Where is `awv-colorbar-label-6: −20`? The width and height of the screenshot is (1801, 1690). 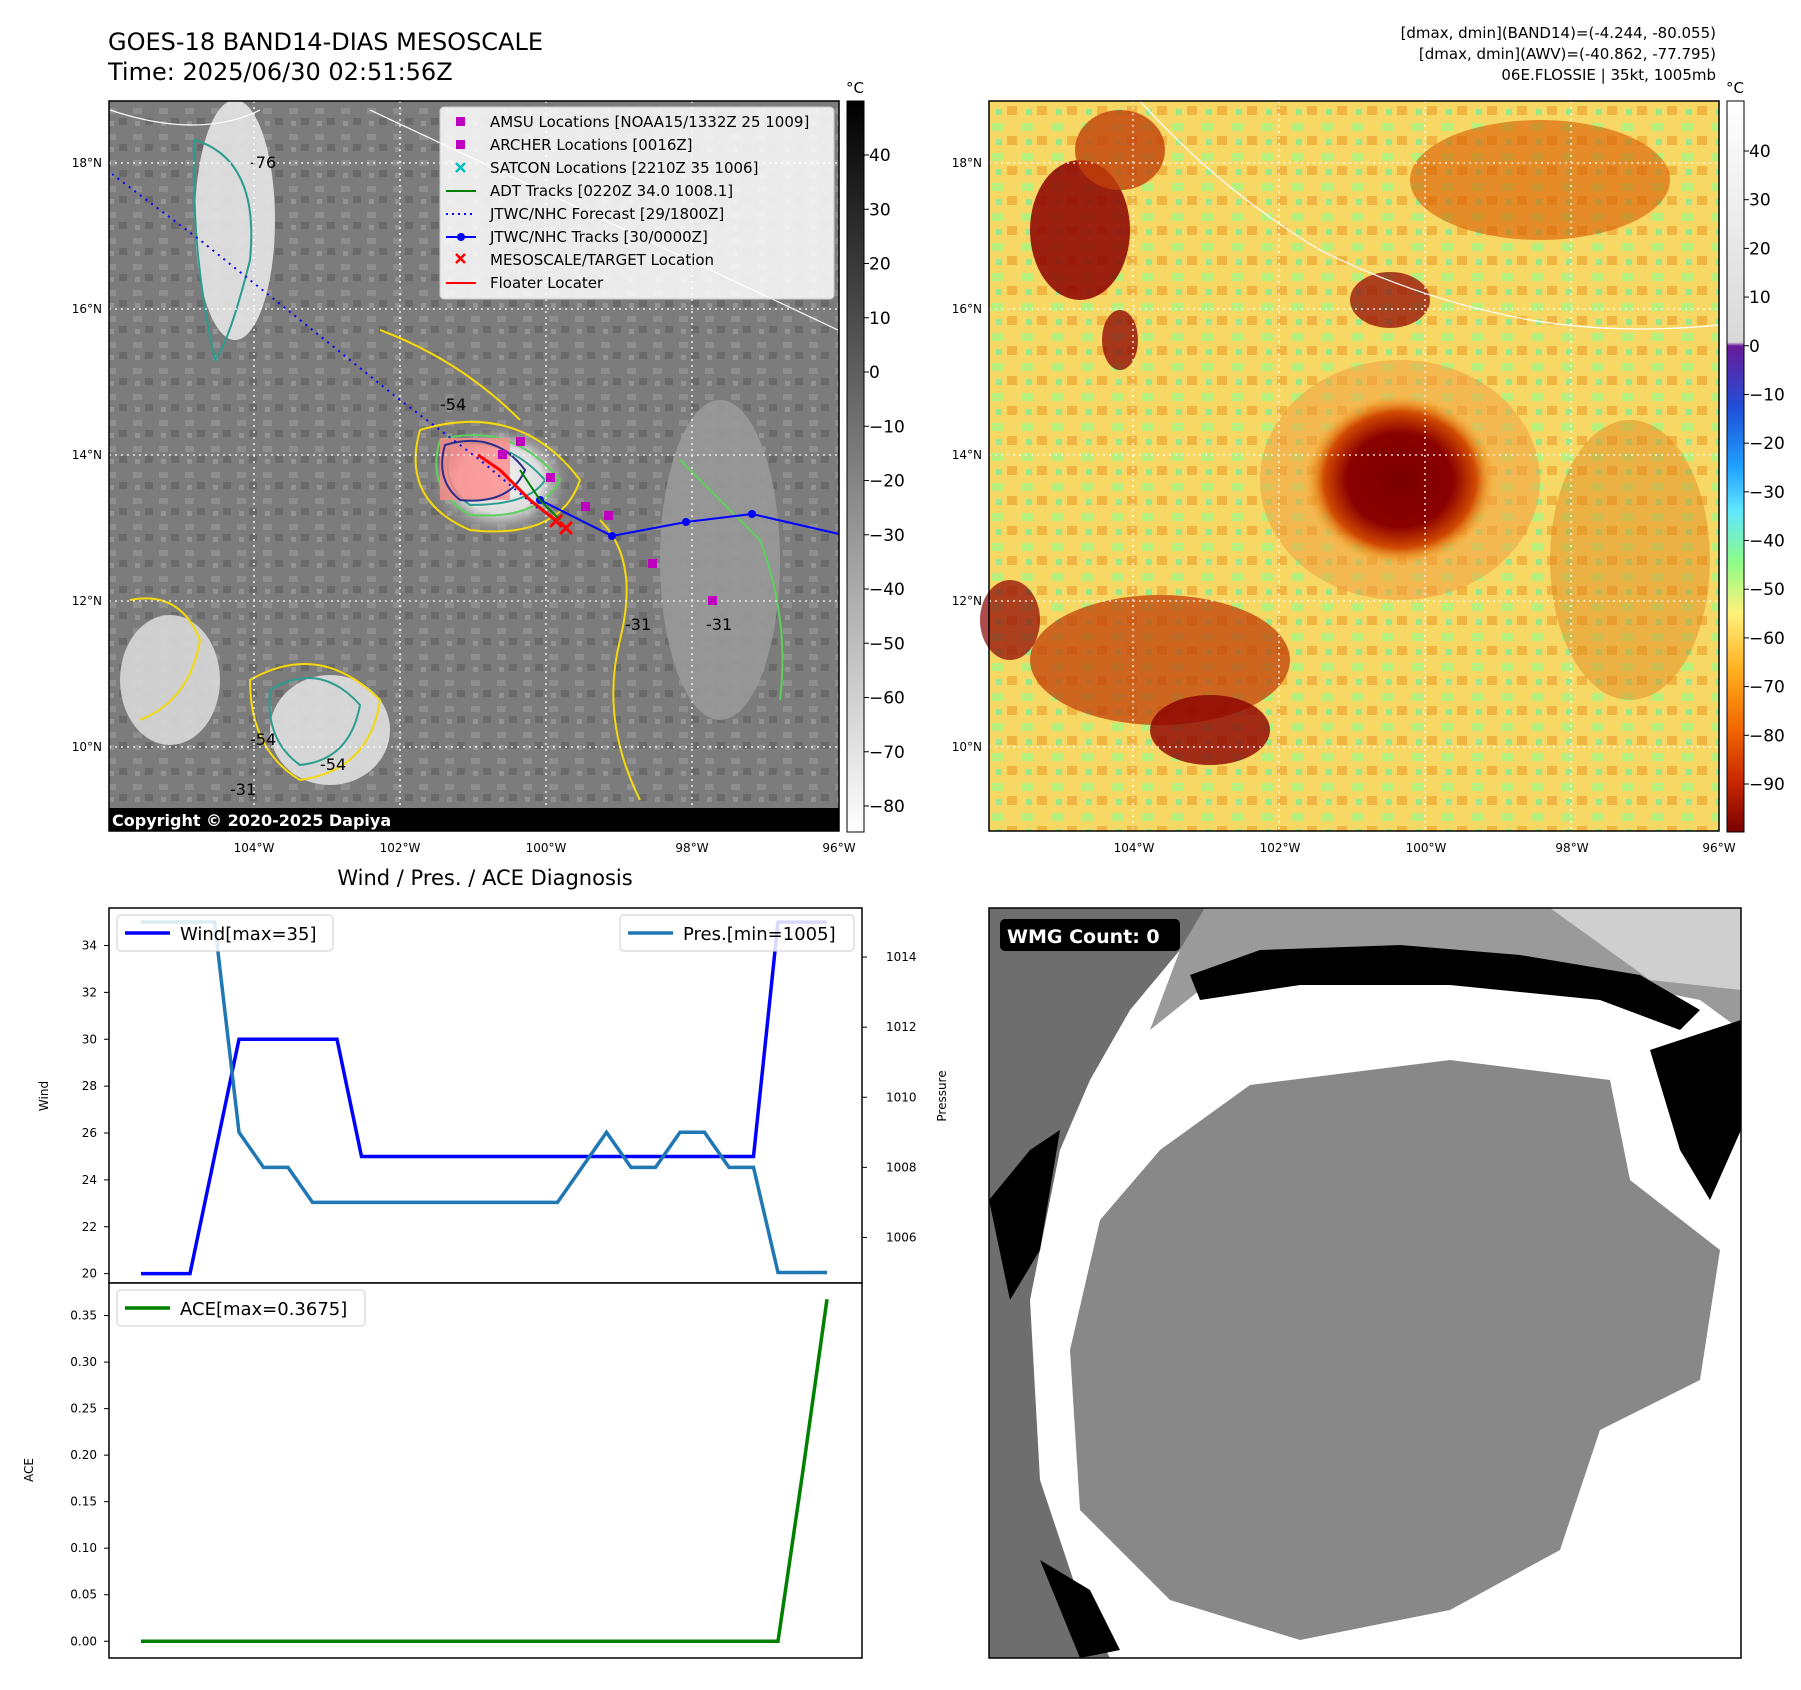 awv-colorbar-label-6: −20 is located at coordinates (1767, 444).